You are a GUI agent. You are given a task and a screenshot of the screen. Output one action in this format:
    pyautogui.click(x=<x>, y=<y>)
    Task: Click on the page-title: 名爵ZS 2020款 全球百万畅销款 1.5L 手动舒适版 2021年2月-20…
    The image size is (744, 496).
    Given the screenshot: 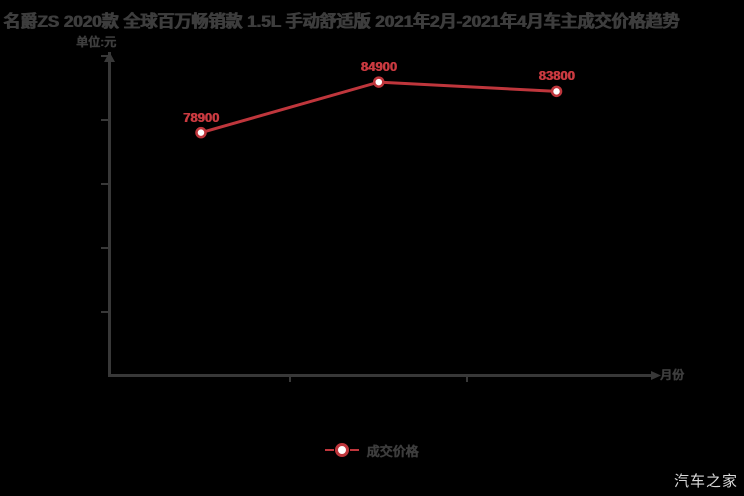 What is the action you would take?
    pyautogui.click(x=341, y=21)
    